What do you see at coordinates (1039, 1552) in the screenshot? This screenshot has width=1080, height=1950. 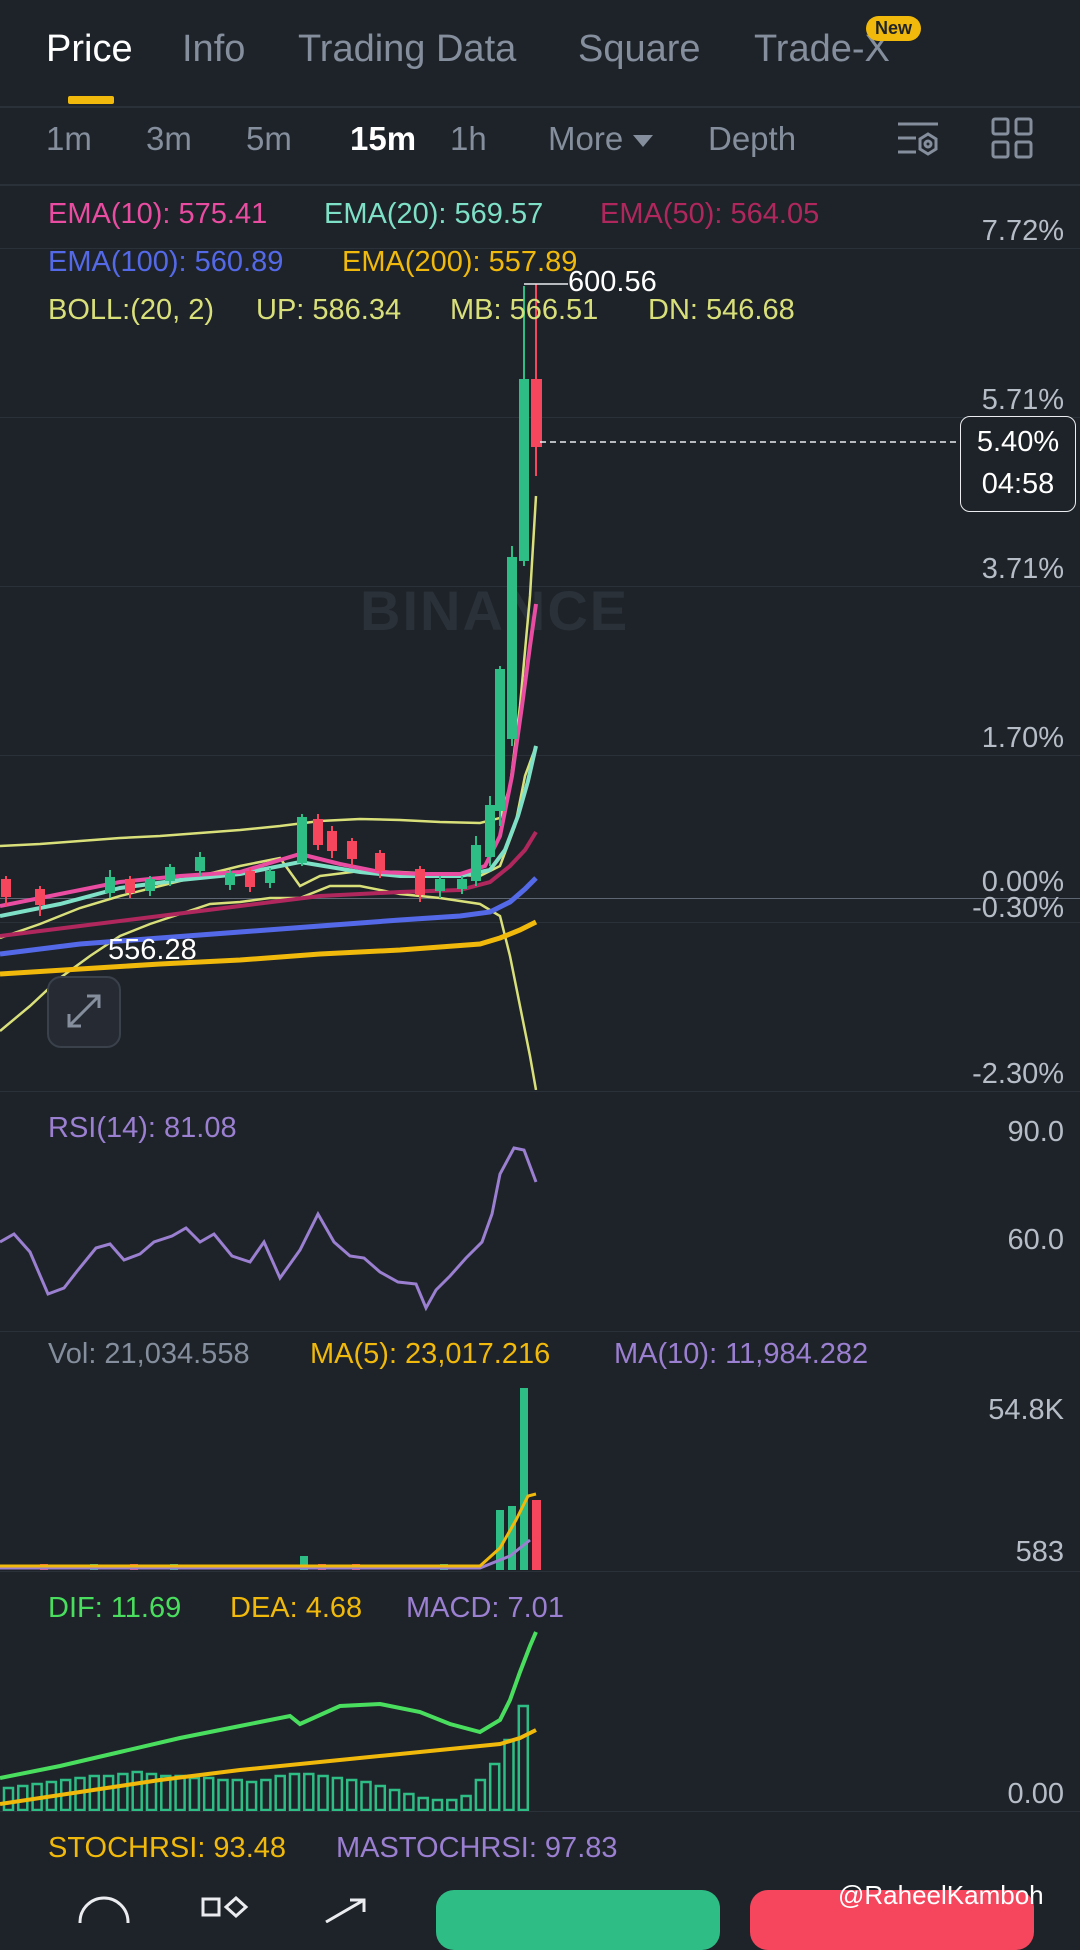 I see `volume-axis-label: 583` at bounding box center [1039, 1552].